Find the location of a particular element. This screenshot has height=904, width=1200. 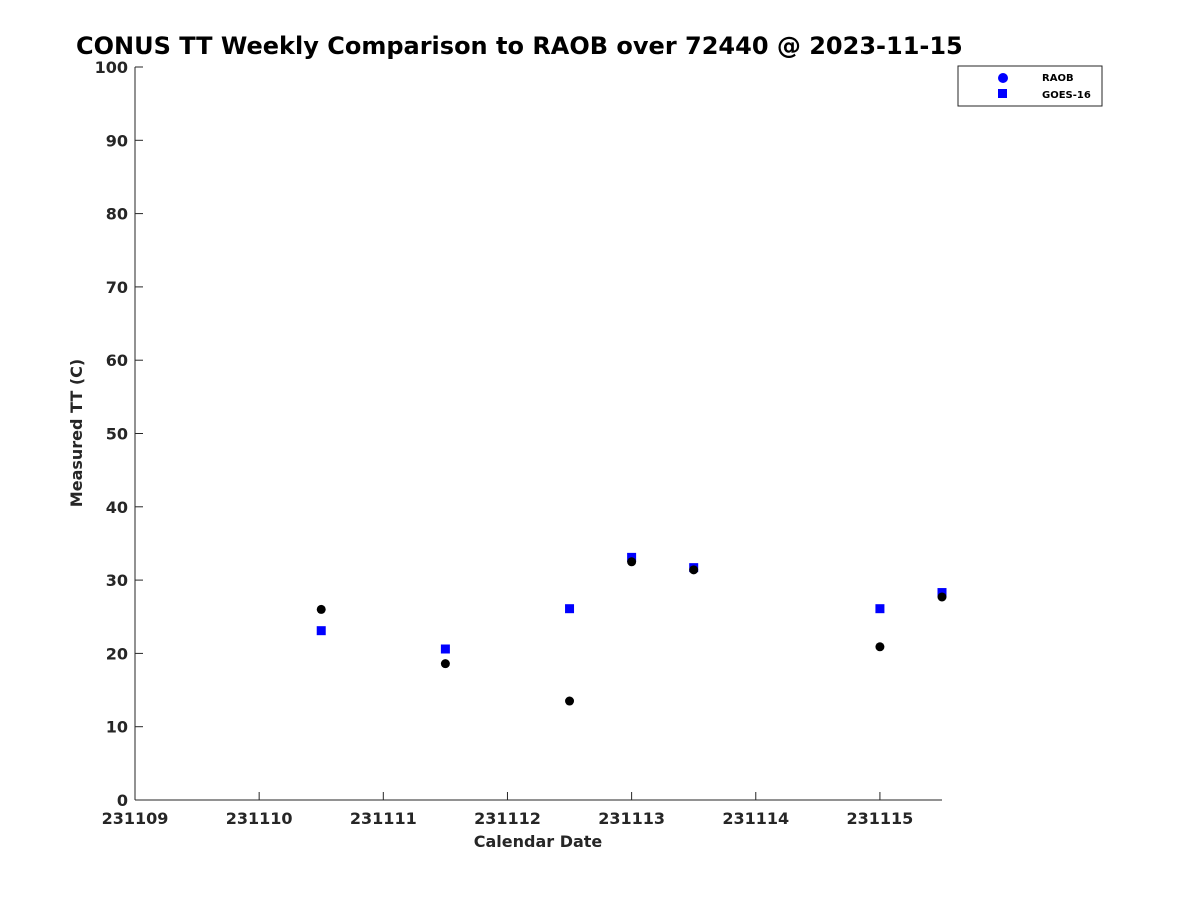

y-axis-ticks: 0 10 20 30 40 50 60 70 80 90 100 is located at coordinates (119, 434).